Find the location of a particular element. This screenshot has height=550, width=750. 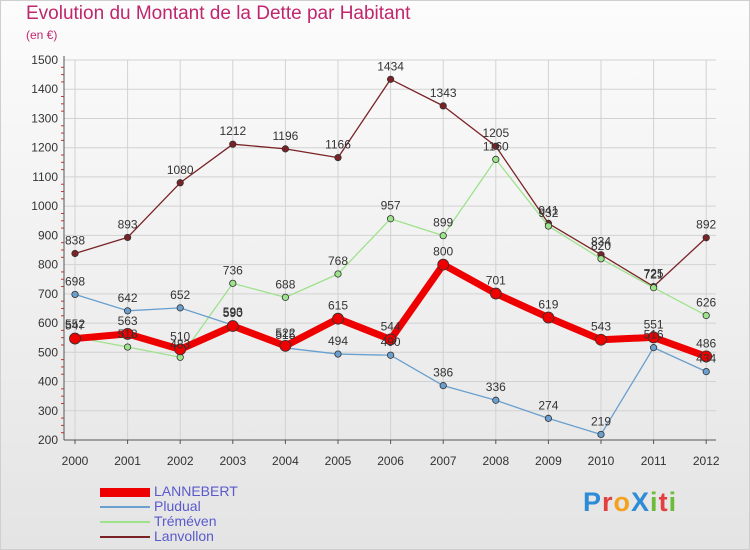

data-label-lannebert: 800 is located at coordinates (443, 252).